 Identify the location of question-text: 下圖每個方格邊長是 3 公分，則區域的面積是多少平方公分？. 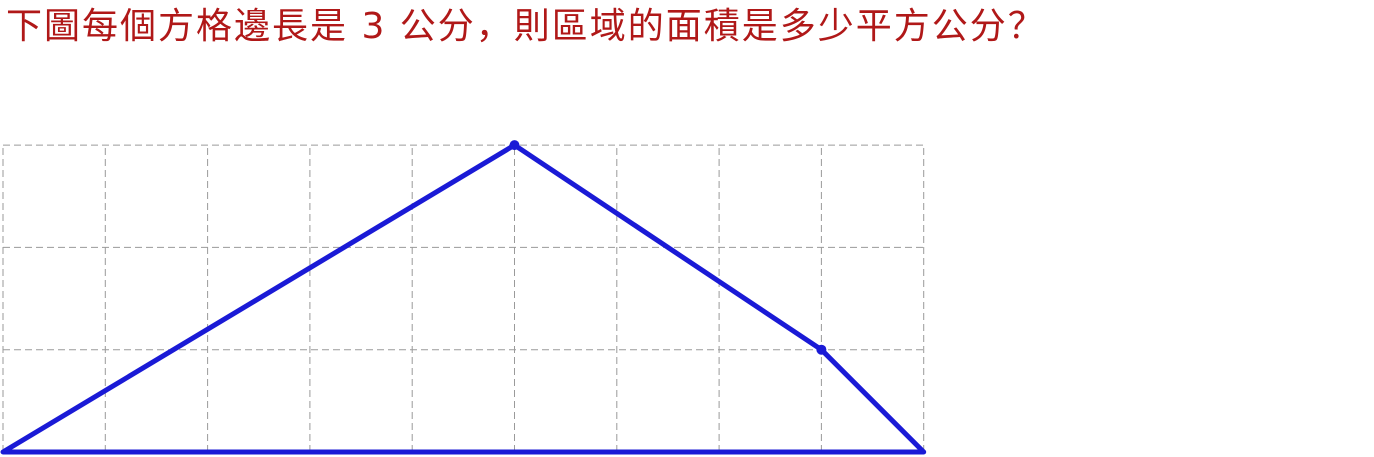
(526, 26).